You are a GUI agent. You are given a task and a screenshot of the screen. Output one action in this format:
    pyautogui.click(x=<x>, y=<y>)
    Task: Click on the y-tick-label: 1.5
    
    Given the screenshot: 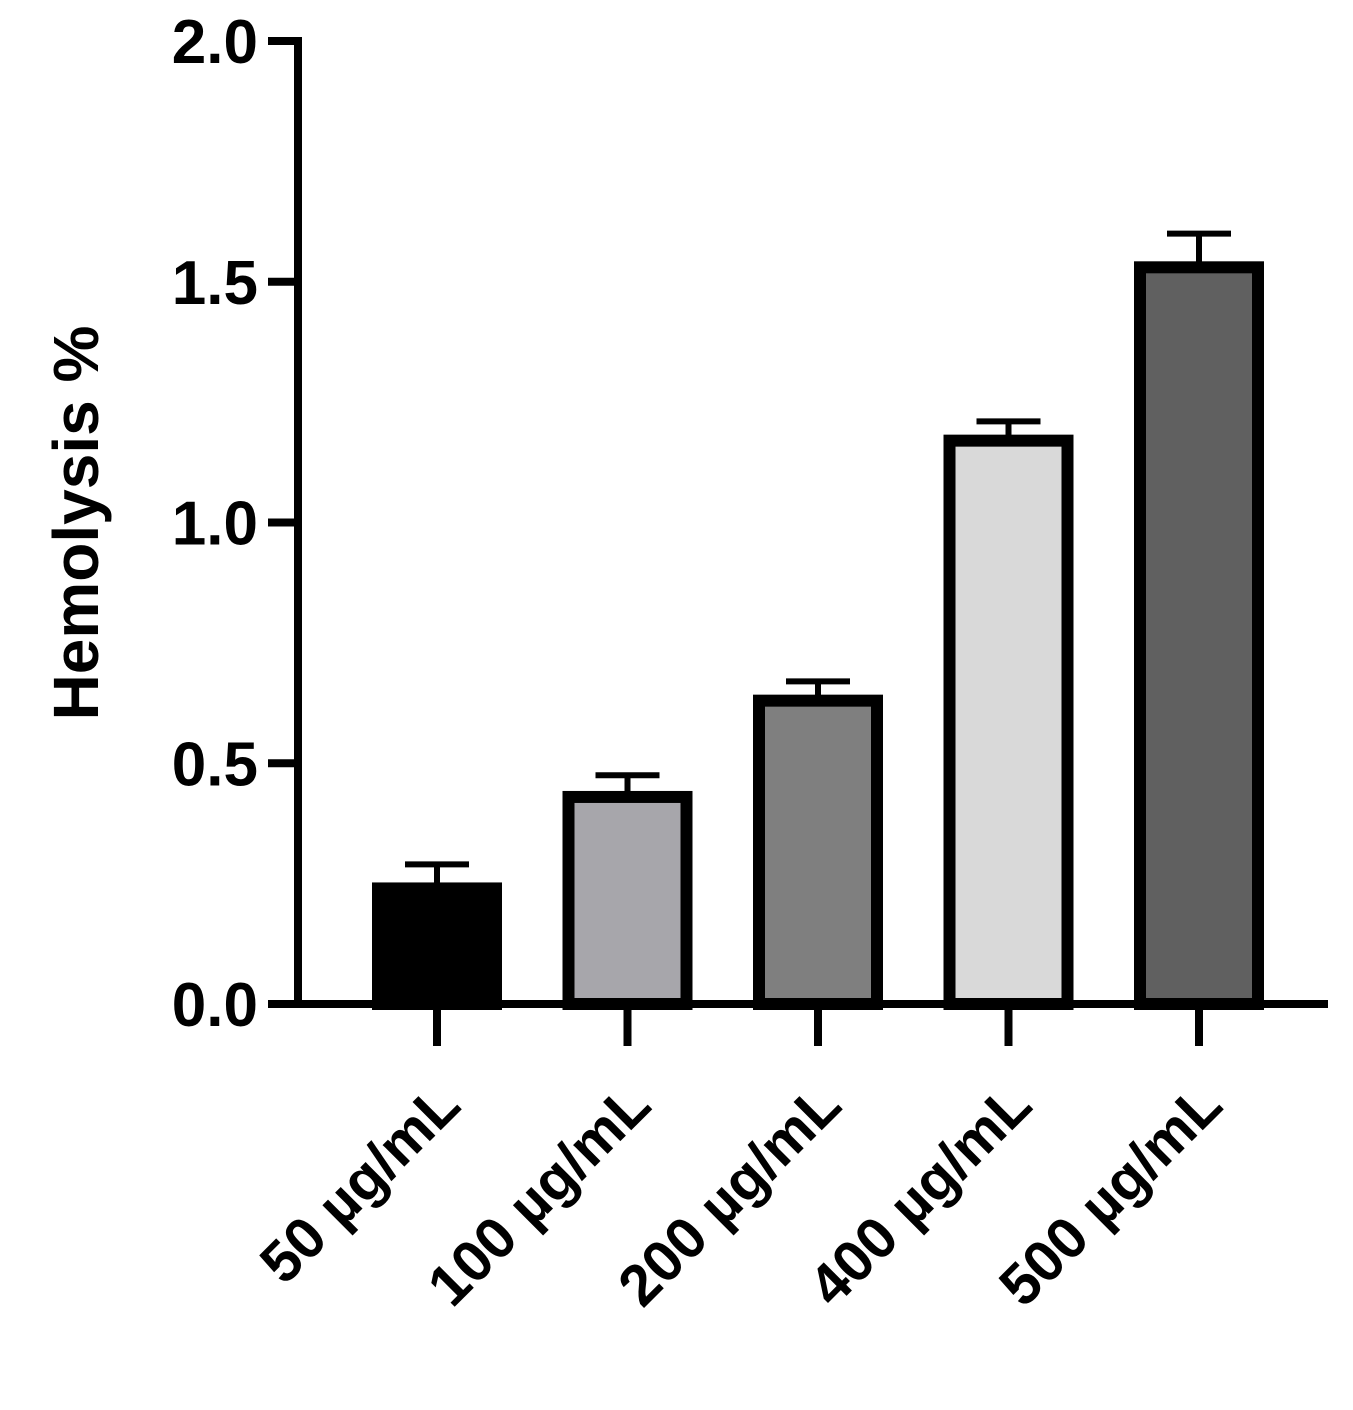 What is the action you would take?
    pyautogui.click(x=215, y=283)
    